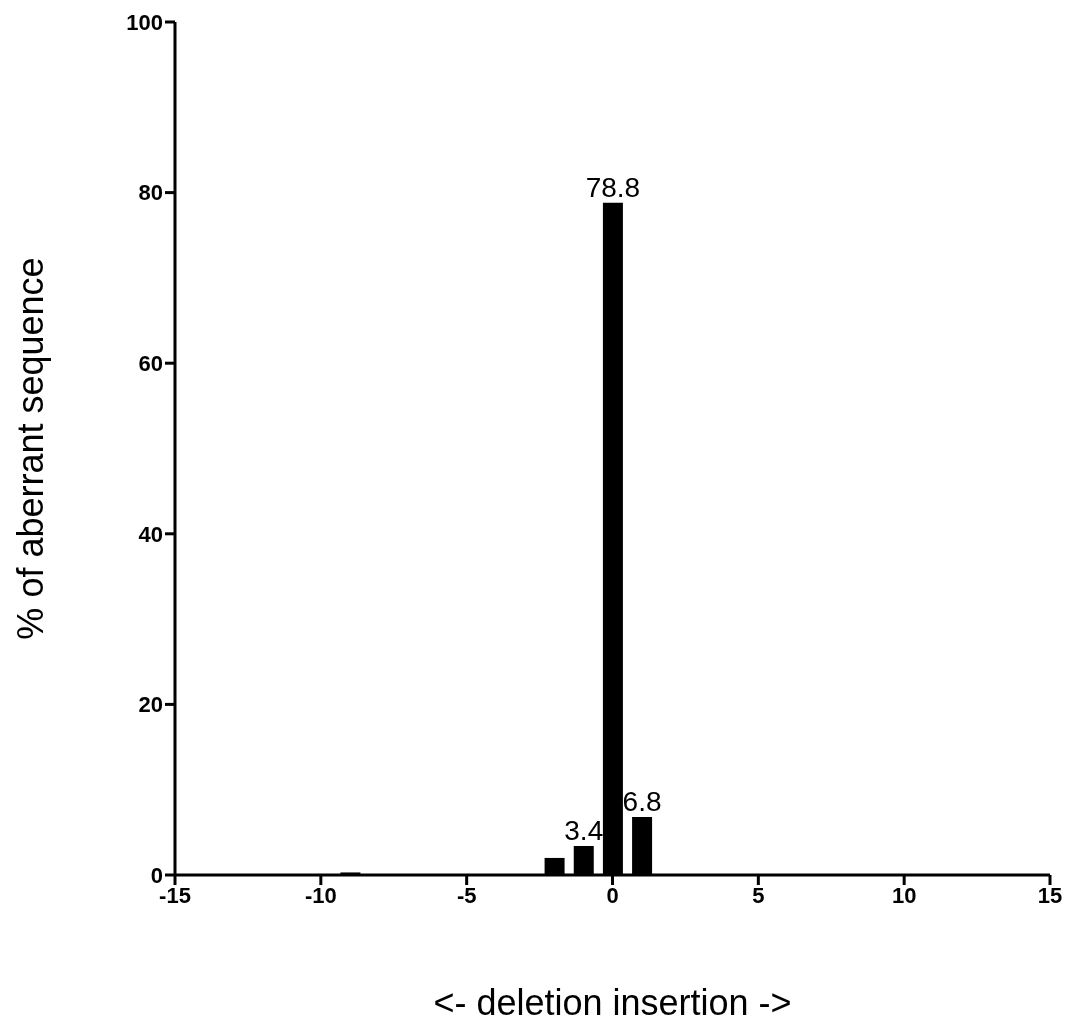 This screenshot has height=1025, width=1075. What do you see at coordinates (30, 448) in the screenshot?
I see `y-axis-title: % of aberrant sequence` at bounding box center [30, 448].